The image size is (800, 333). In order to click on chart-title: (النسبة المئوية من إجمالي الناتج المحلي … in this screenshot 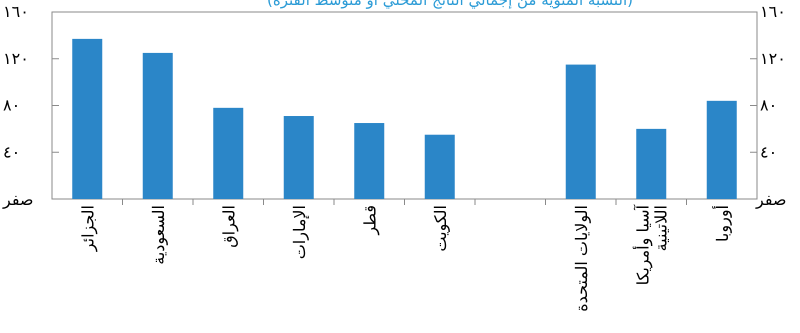, I will do `click(450, 5)`.